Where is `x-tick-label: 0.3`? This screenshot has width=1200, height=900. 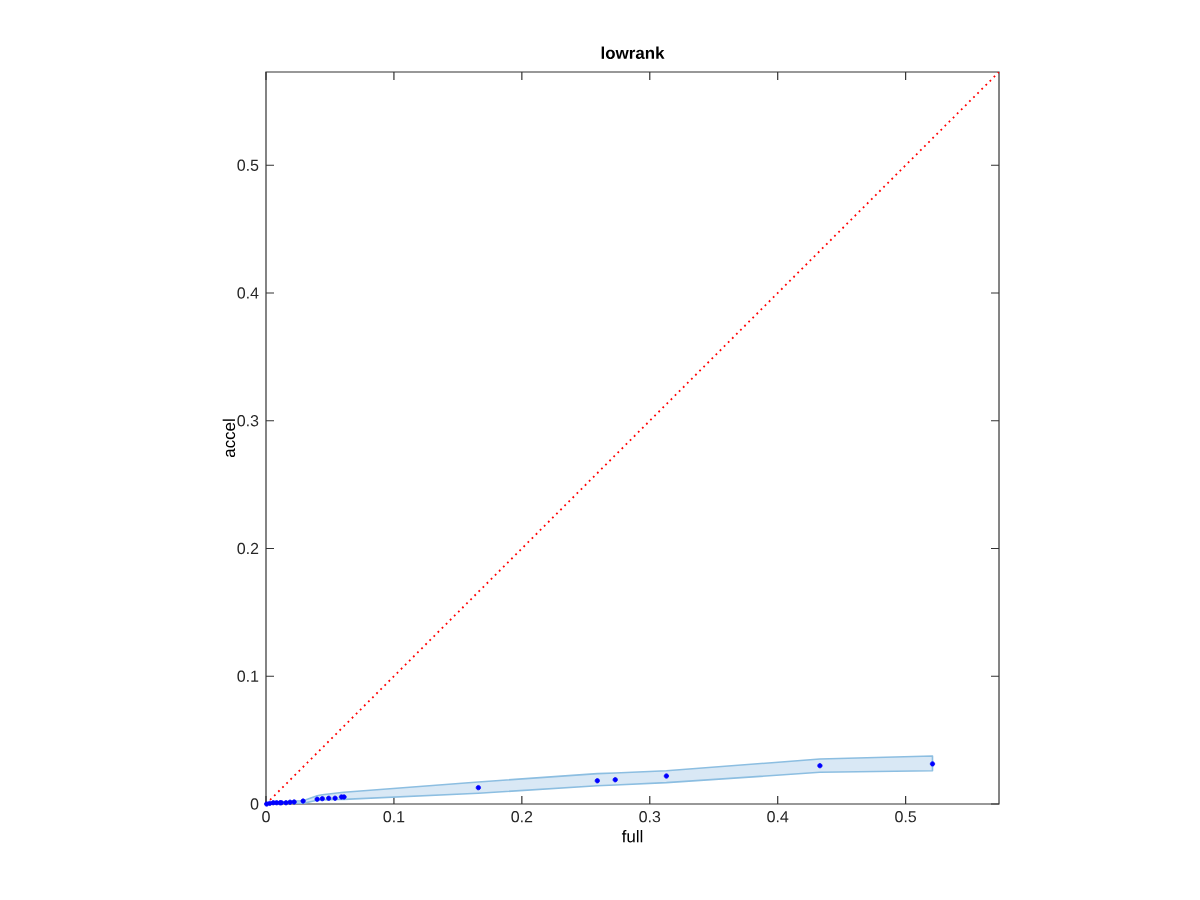 x-tick-label: 0.3 is located at coordinates (650, 817).